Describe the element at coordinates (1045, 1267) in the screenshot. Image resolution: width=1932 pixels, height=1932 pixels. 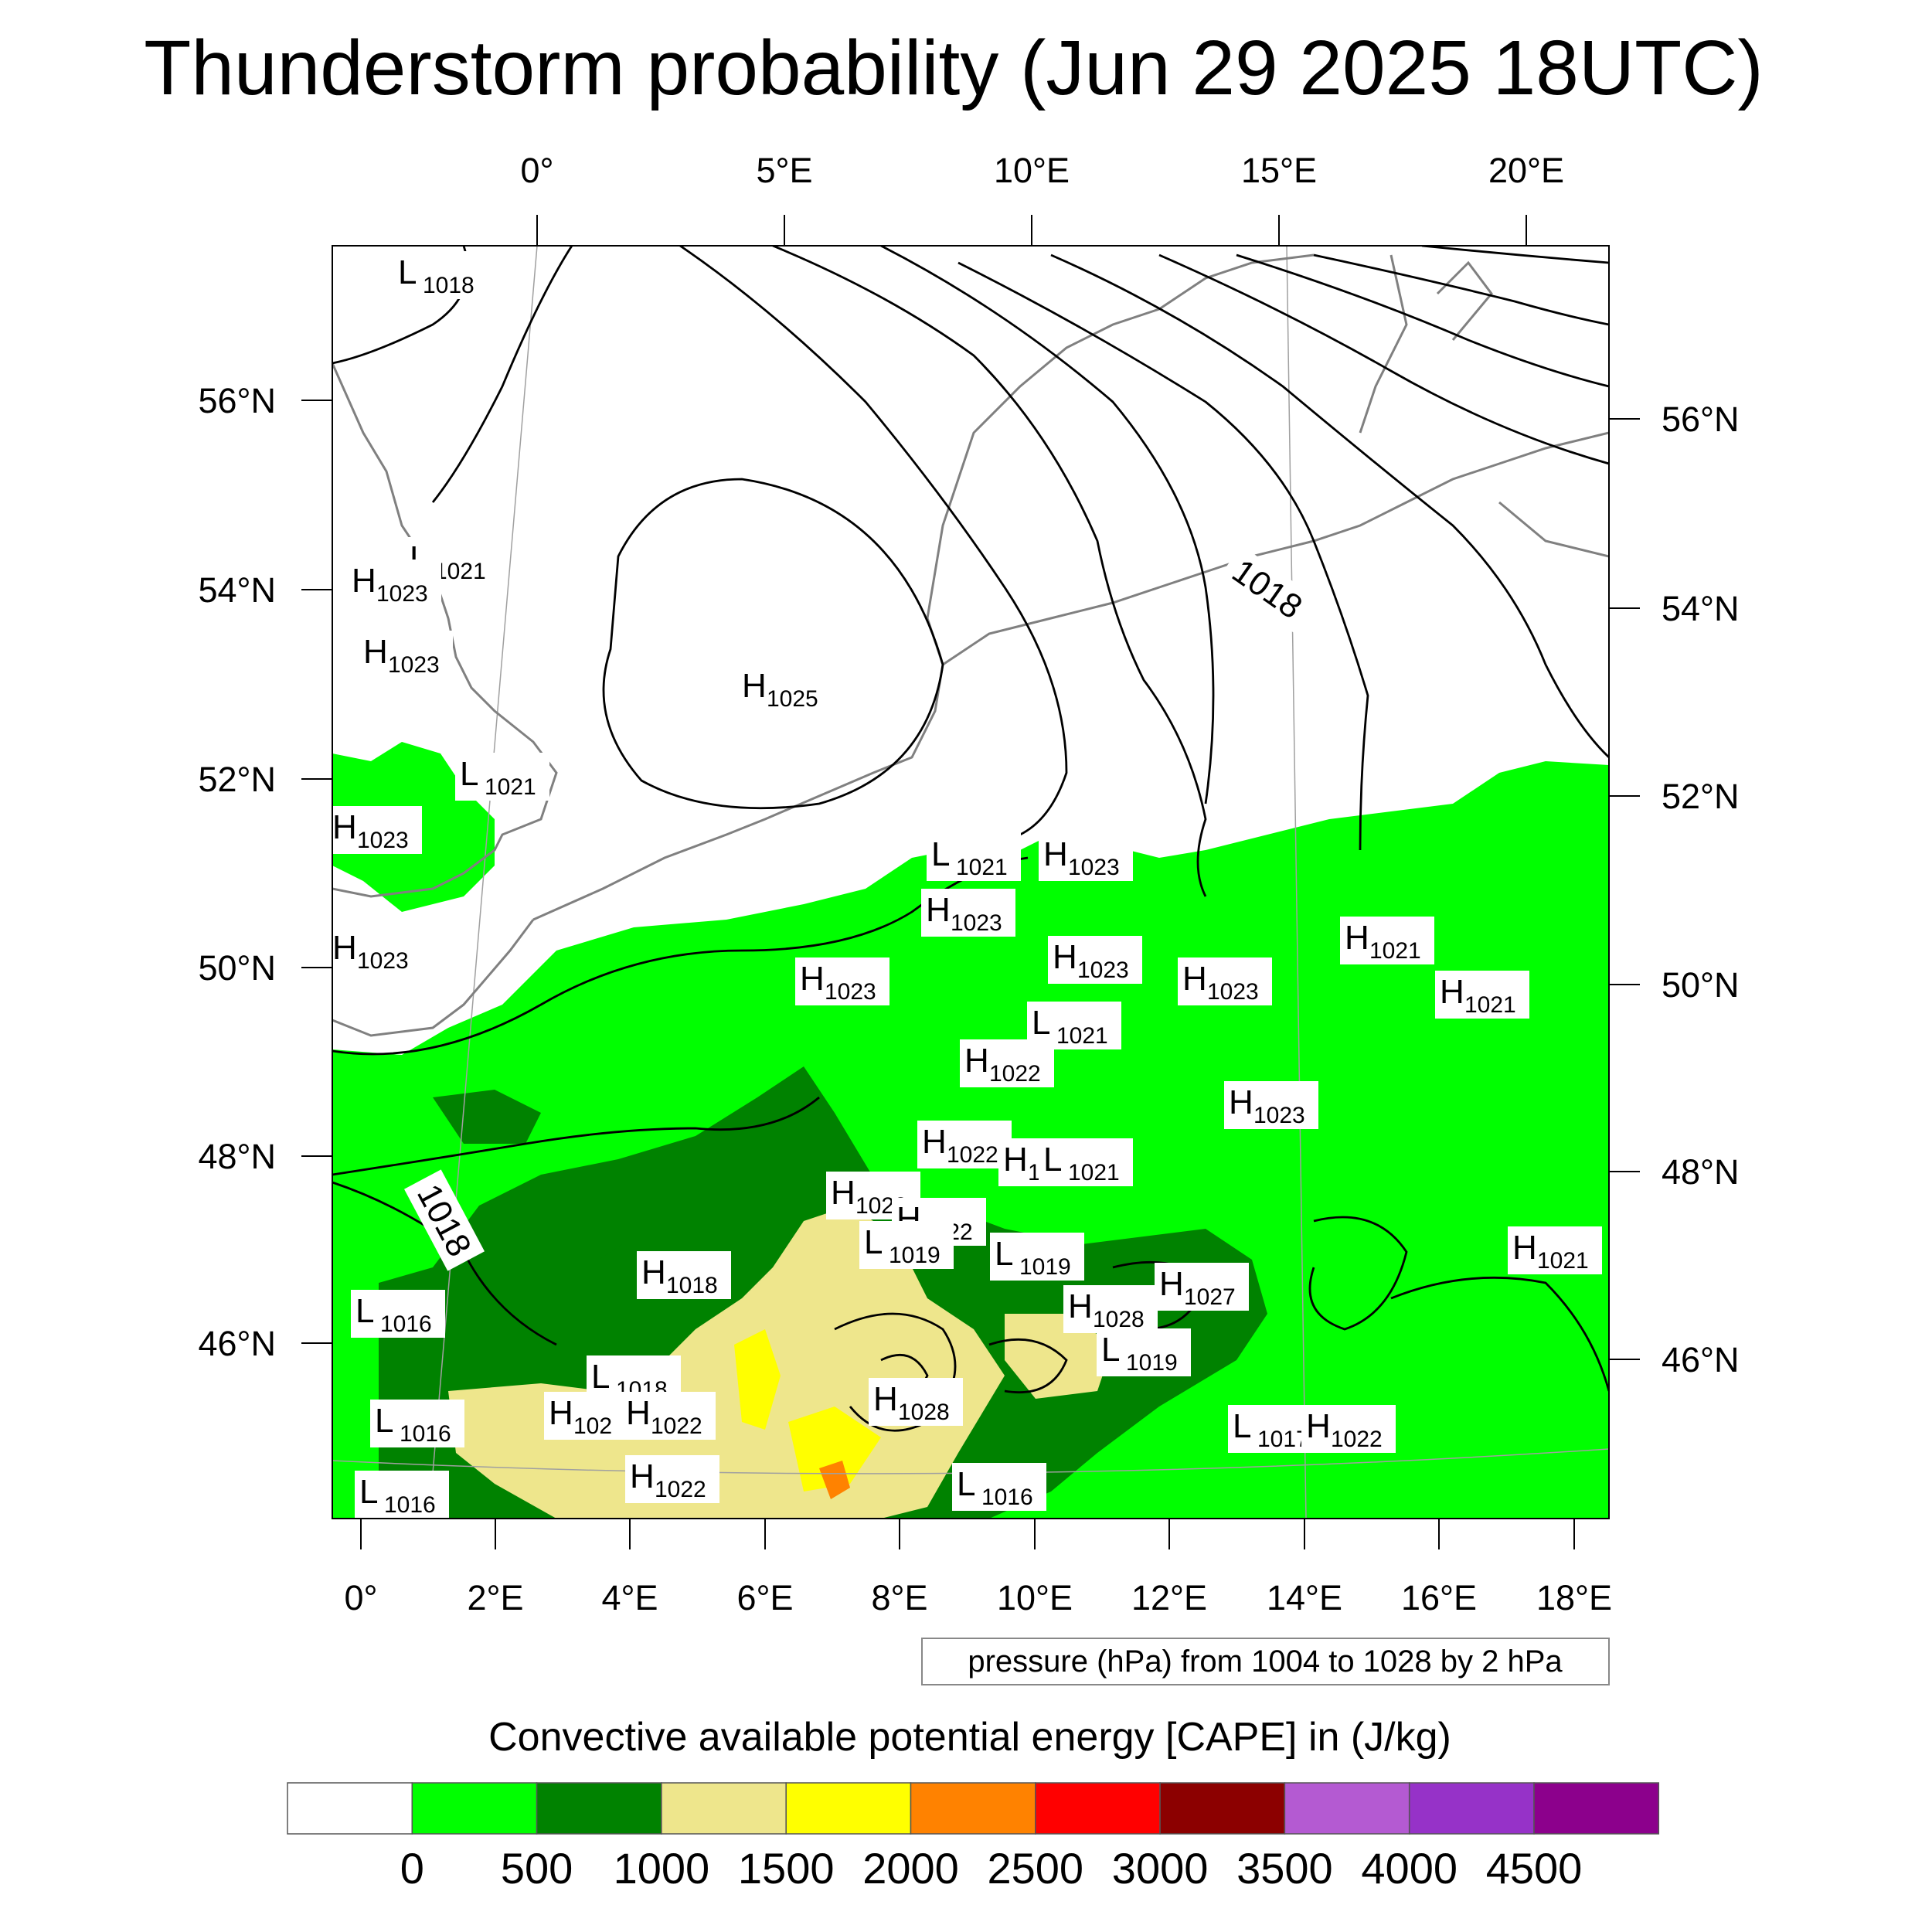
I see `pressure-center-value: 1019` at that location.